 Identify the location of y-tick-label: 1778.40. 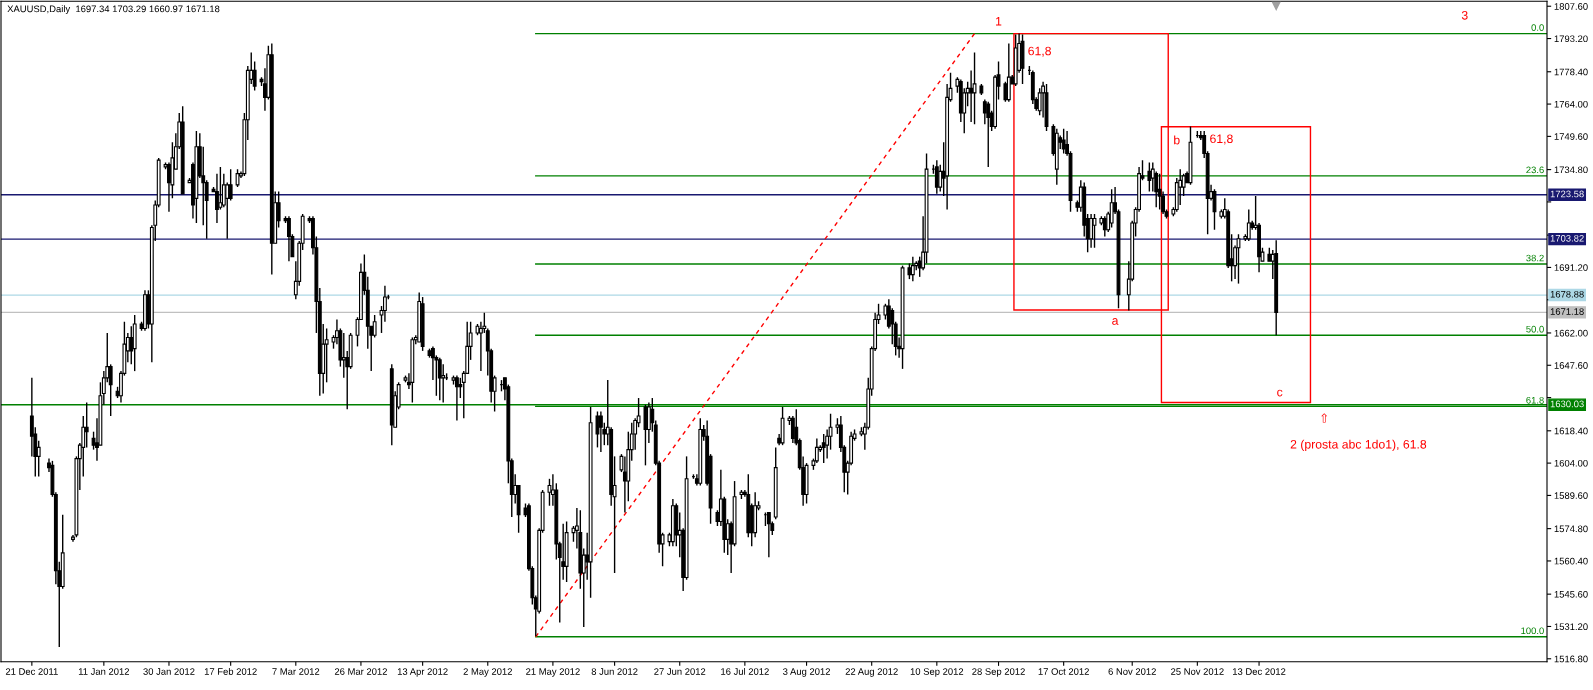
(1571, 72).